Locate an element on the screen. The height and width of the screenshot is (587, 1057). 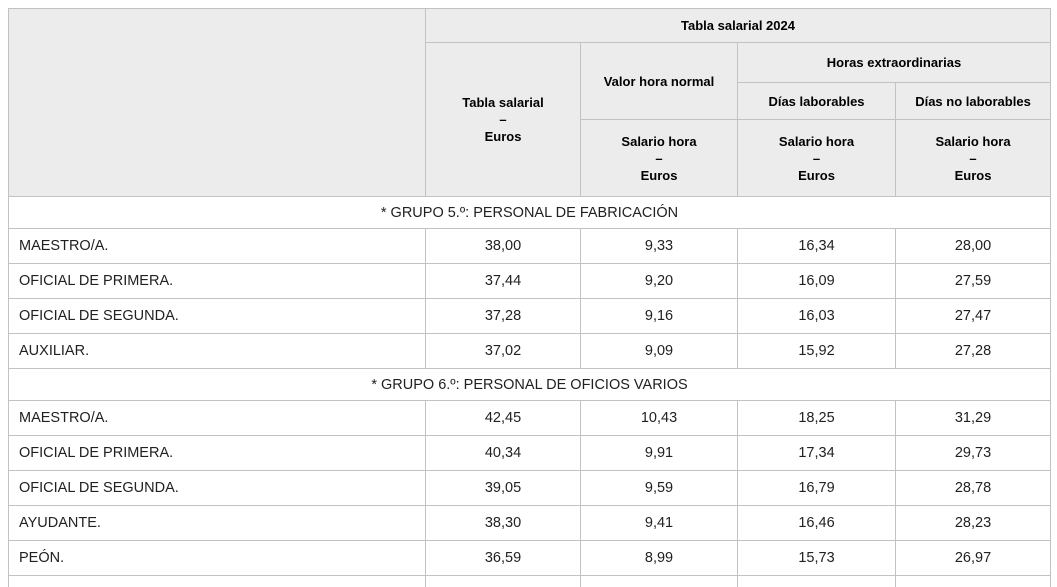
column-header-salario-hora-no-laborables: Salario hora – Euros is located at coordinates (973, 158).